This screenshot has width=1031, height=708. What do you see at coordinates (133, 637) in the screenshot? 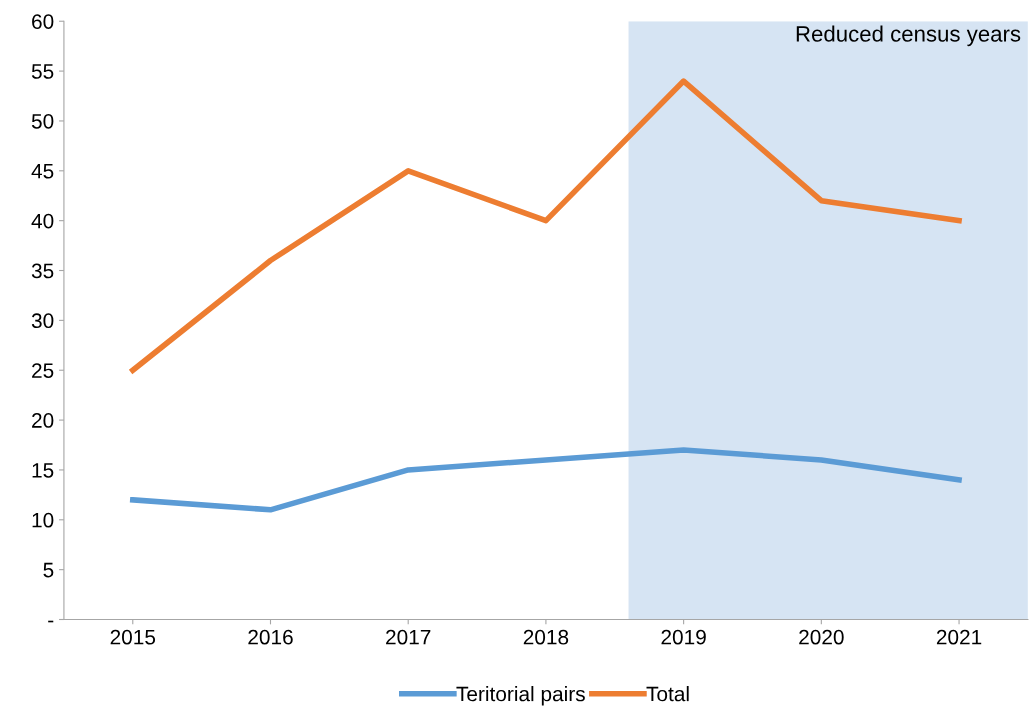
I see `x-tick-label: 2015` at bounding box center [133, 637].